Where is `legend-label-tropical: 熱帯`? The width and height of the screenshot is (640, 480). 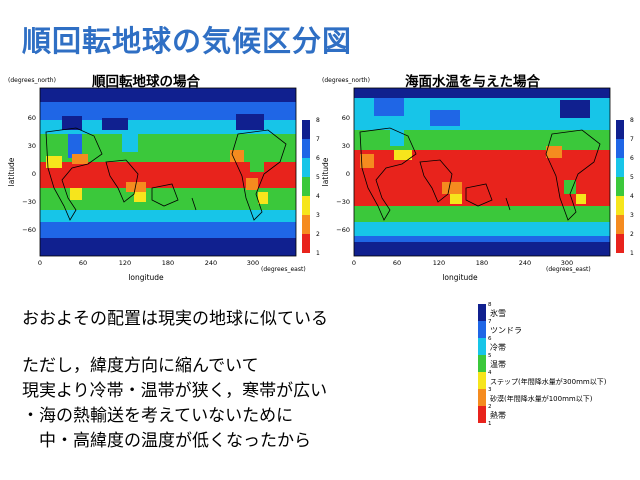 legend-label-tropical: 熱帯 is located at coordinates (498, 415).